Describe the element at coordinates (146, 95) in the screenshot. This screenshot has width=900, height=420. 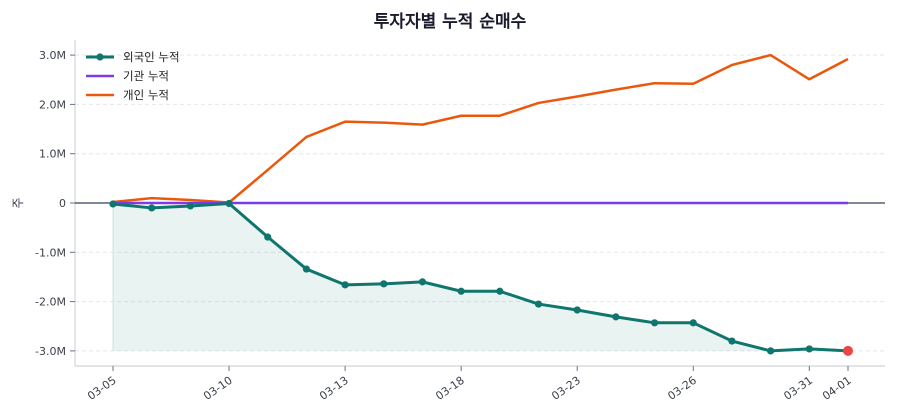
I see `legend-label: 개인 누적` at that location.